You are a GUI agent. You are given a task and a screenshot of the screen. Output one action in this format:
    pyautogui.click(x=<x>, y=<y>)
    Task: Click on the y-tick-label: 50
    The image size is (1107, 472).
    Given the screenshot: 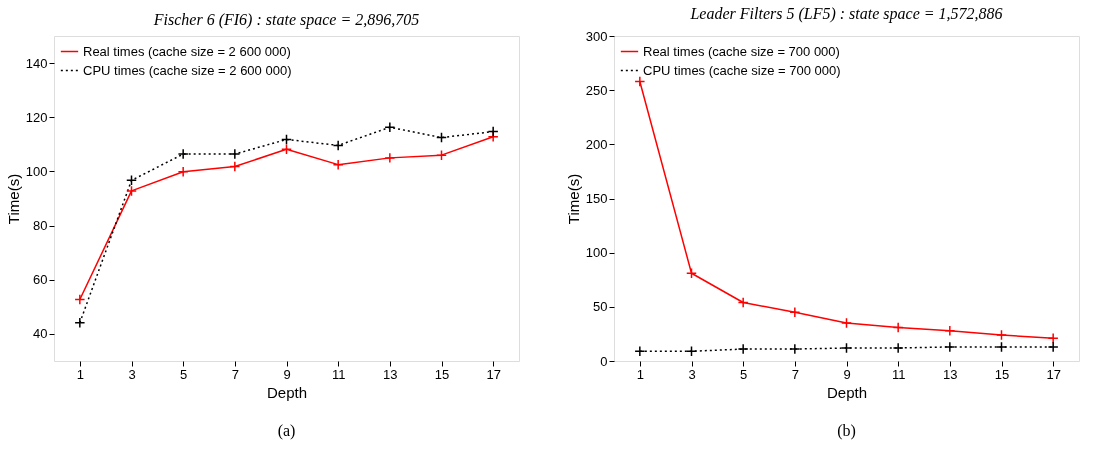 What is the action you would take?
    pyautogui.click(x=600, y=307)
    